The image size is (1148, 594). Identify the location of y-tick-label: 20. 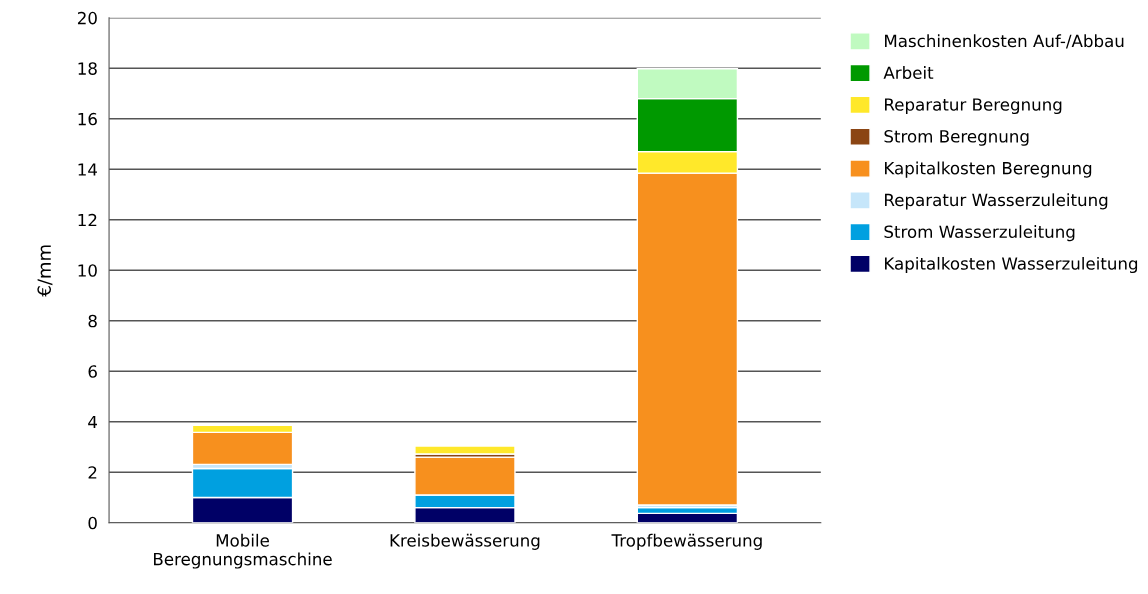
(87, 18).